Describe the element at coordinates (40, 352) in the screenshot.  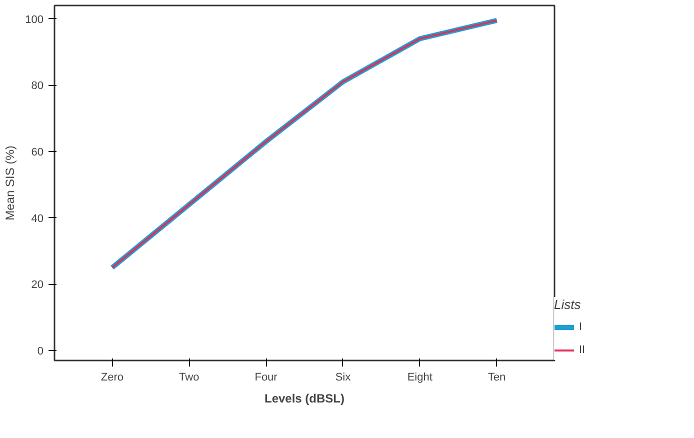
I see `y-tick-label: 0` at that location.